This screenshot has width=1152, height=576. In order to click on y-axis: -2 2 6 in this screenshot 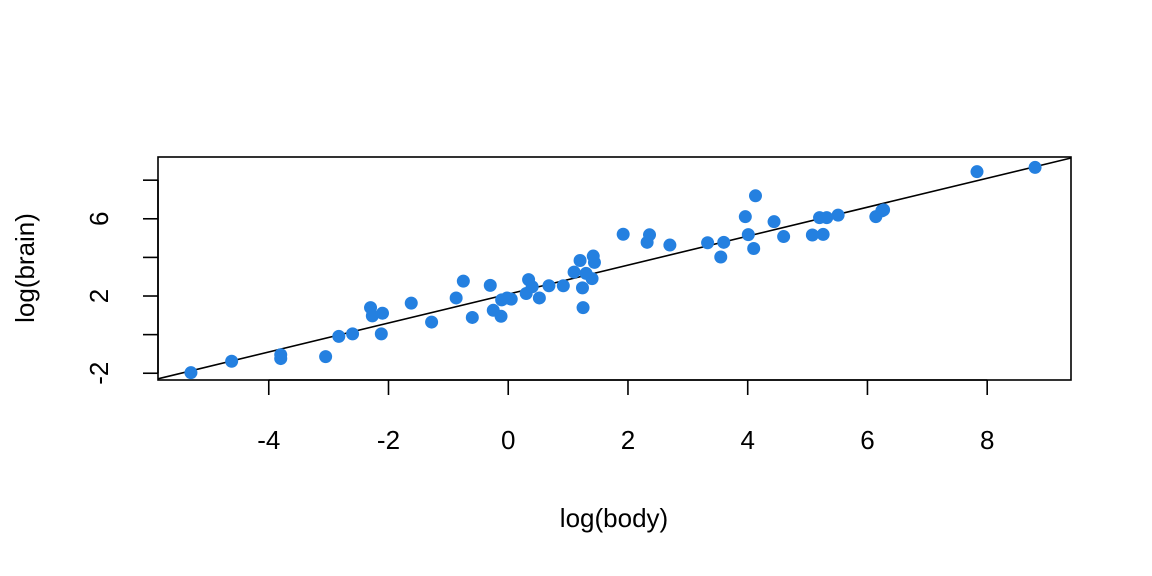, I will do `click(121, 282)`.